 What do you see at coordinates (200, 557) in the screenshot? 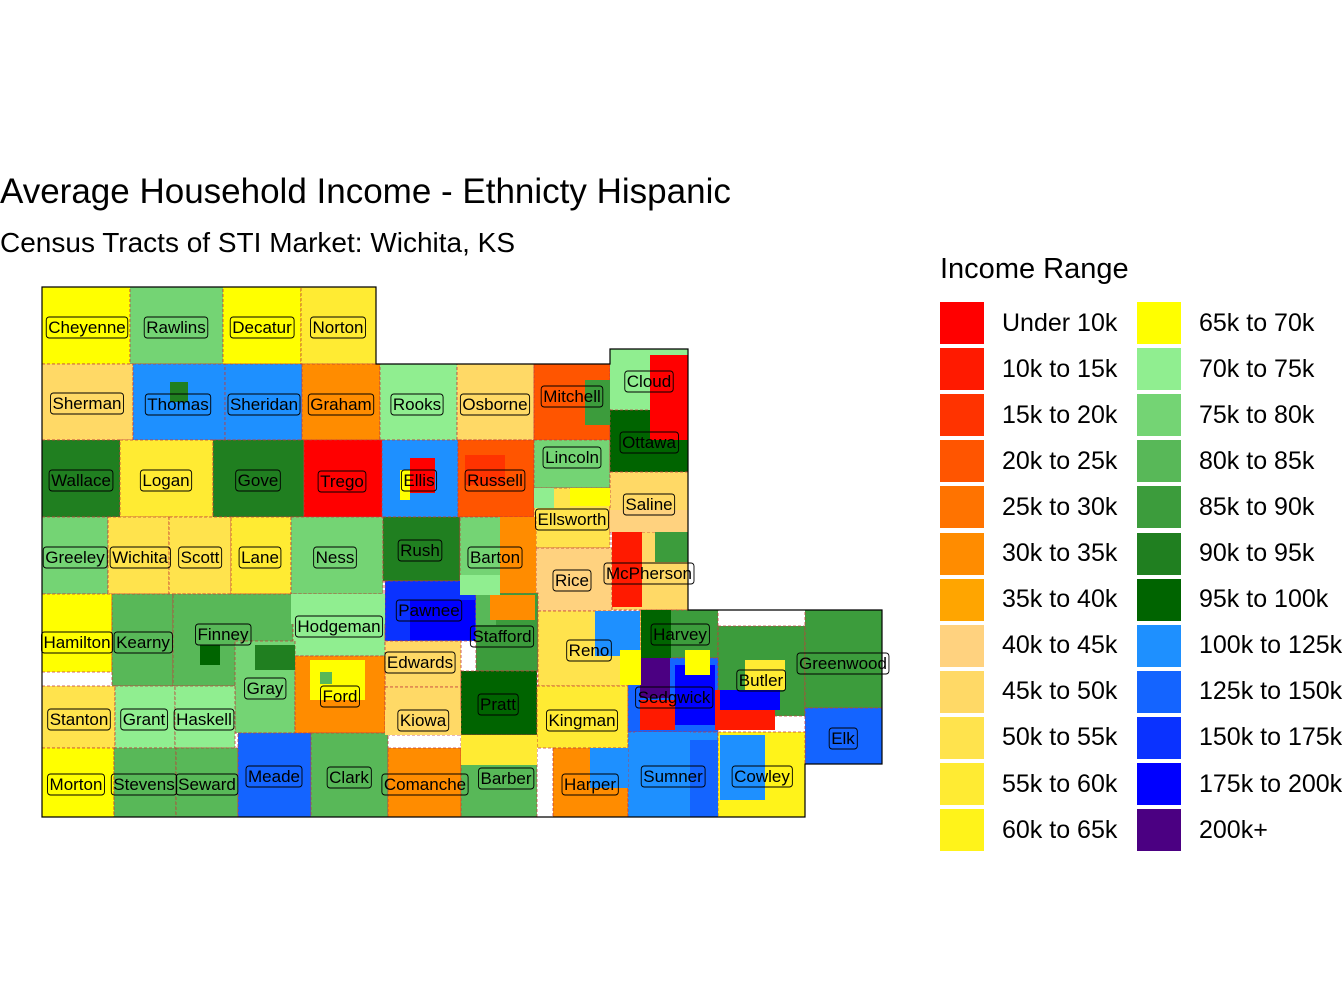
I see `county-label-scott: Scott` at bounding box center [200, 557].